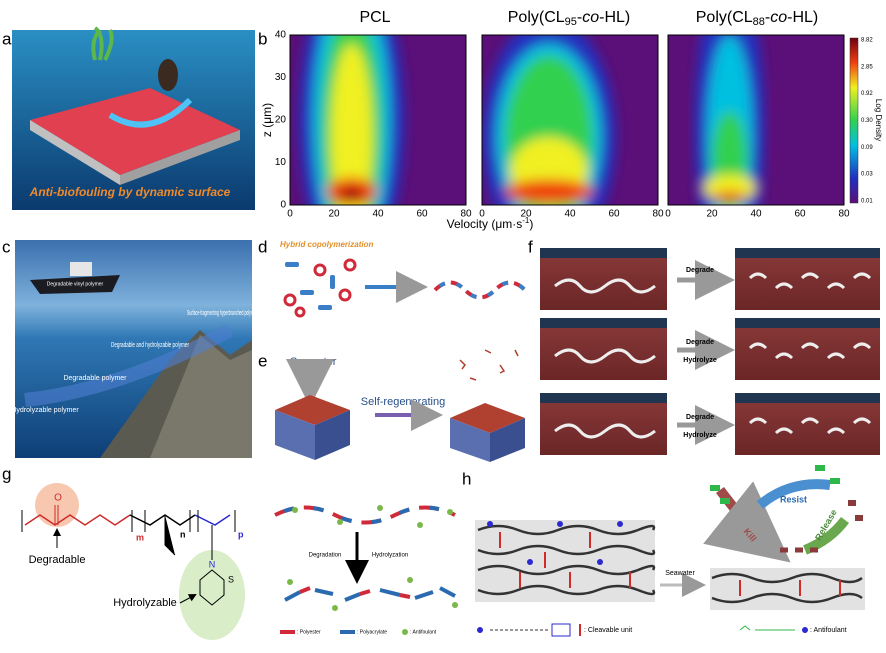 This screenshot has width=886, height=653. I want to click on cleavable-units, so click(790, 588).